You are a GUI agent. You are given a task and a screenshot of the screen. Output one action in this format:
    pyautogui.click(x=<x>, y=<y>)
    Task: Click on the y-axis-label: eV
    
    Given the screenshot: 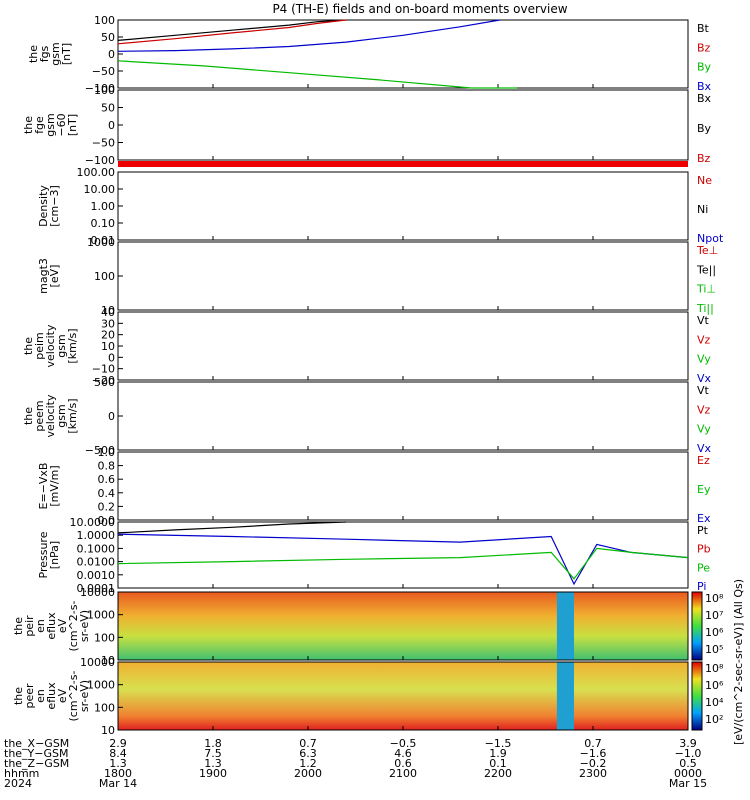 What is the action you would take?
    pyautogui.click(x=62, y=625)
    